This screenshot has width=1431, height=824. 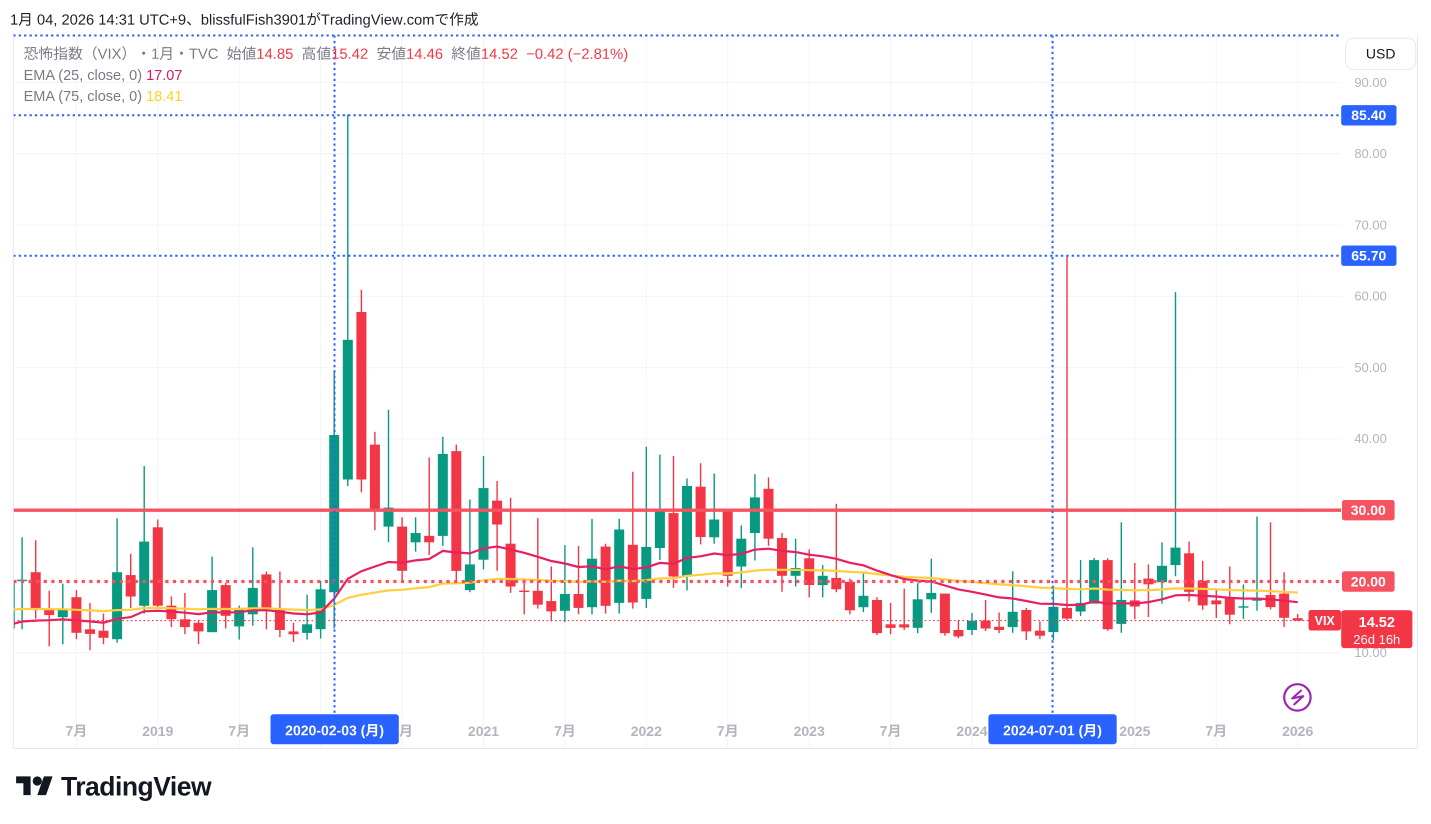 What do you see at coordinates (971, 731) in the screenshot?
I see `svg-text: 2024` at bounding box center [971, 731].